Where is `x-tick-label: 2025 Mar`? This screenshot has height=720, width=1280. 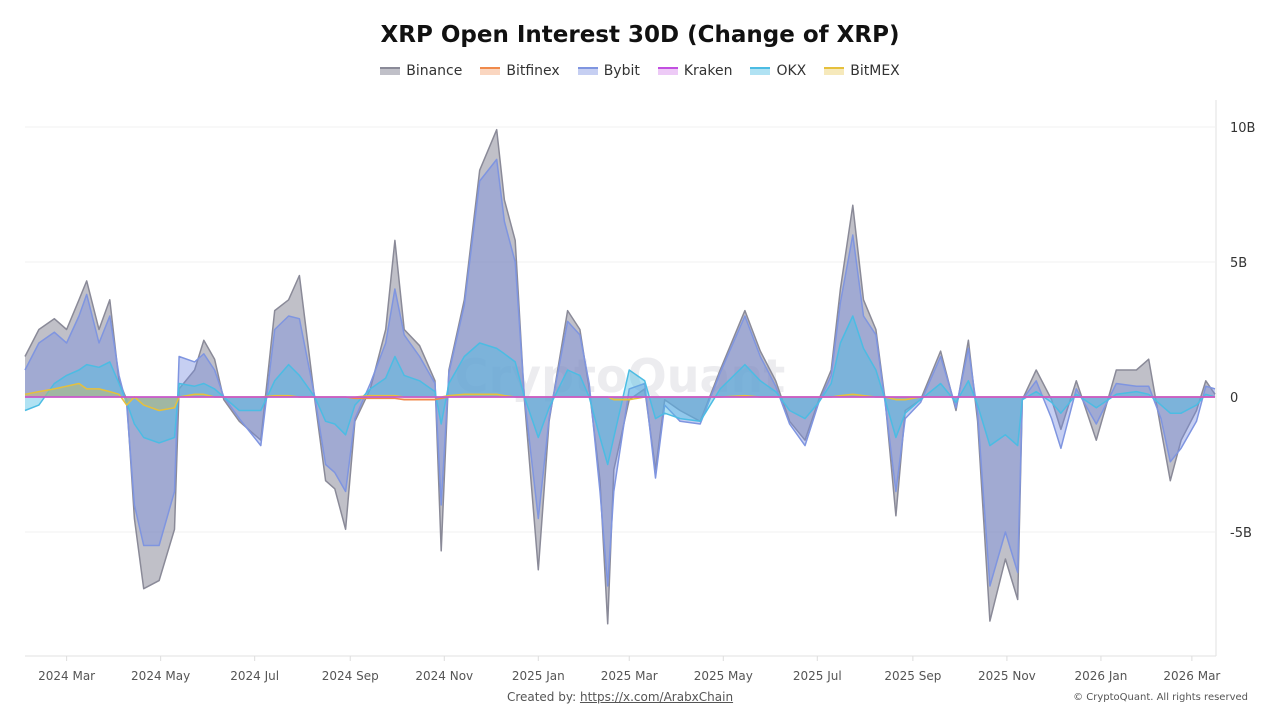
x-tick-label: 2025 Mar is located at coordinates (629, 676).